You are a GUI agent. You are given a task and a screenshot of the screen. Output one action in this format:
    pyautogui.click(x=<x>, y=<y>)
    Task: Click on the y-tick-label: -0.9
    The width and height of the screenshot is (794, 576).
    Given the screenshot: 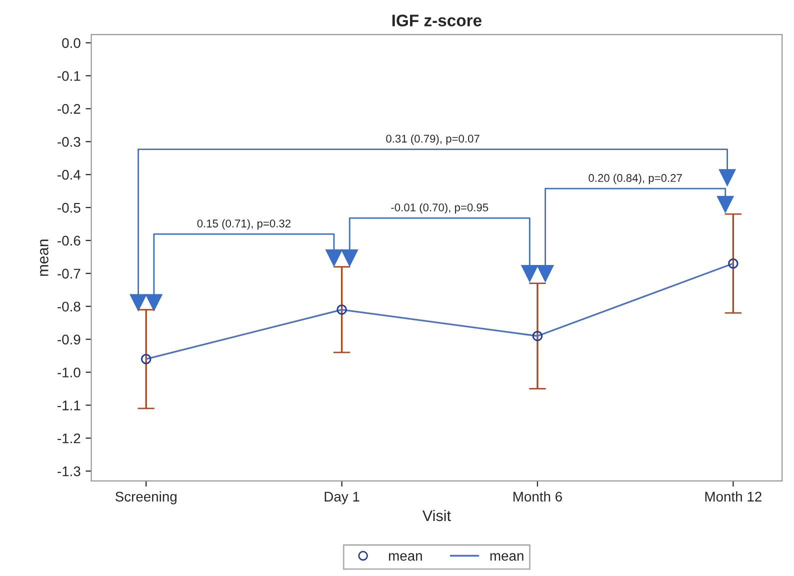 What is the action you would take?
    pyautogui.click(x=69, y=339)
    